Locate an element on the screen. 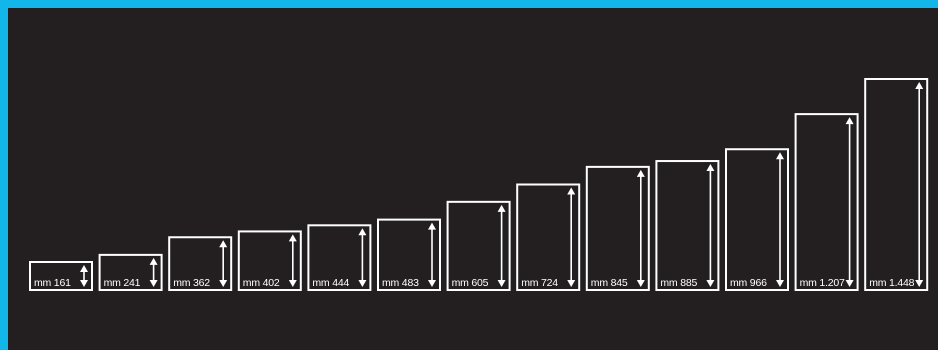 This screenshot has width=938, height=350. size-label: mm 966 is located at coordinates (748, 283).